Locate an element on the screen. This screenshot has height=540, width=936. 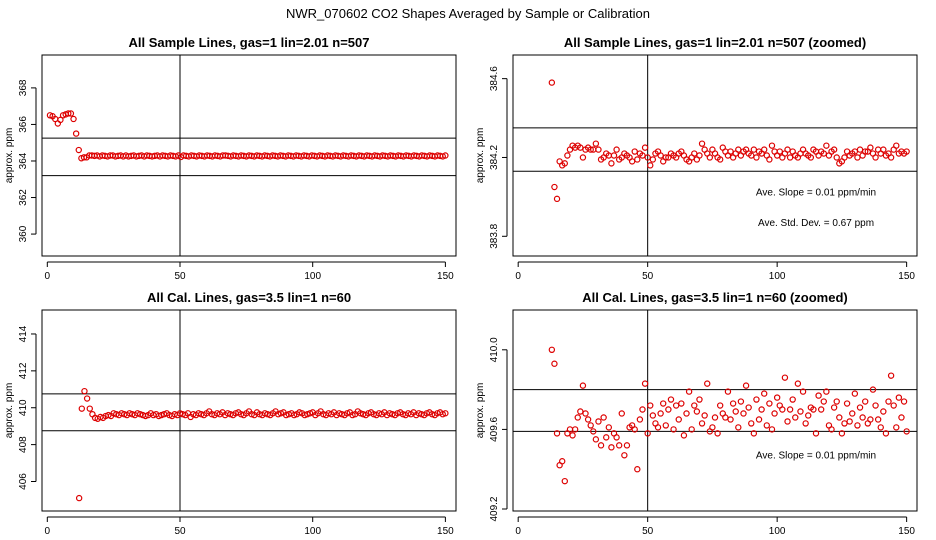
annotation-text: Ave. Std. Dev. = 0.67 ppm is located at coordinates (816, 223).